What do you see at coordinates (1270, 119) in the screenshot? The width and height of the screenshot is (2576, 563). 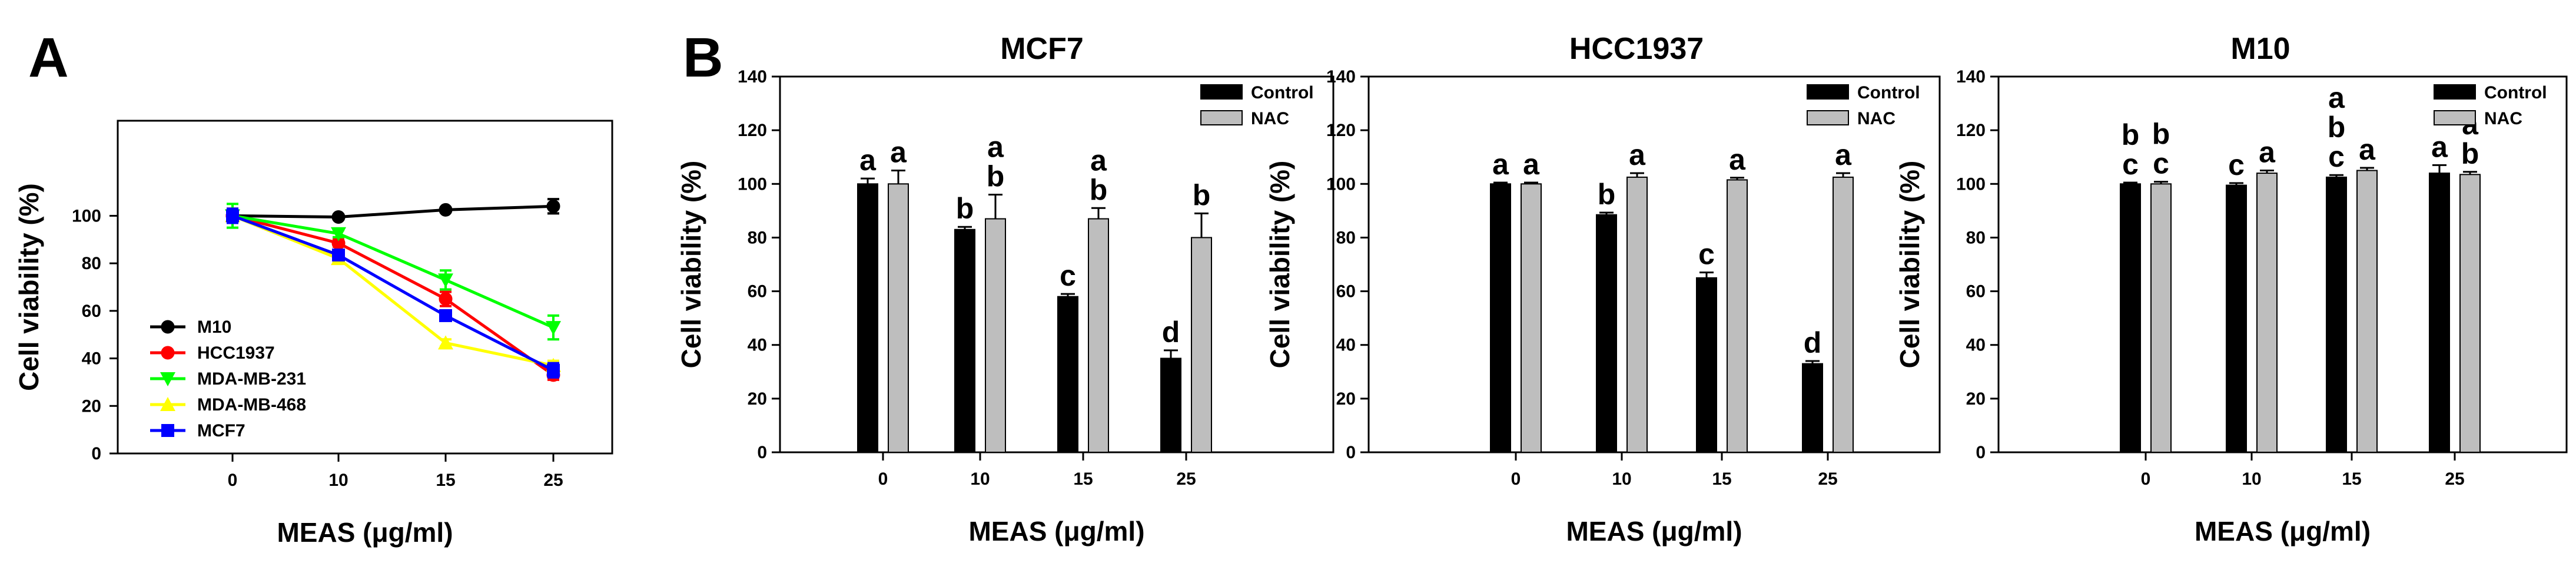 I see `panel-b-mcf7-legend-nac-label: NAC` at bounding box center [1270, 119].